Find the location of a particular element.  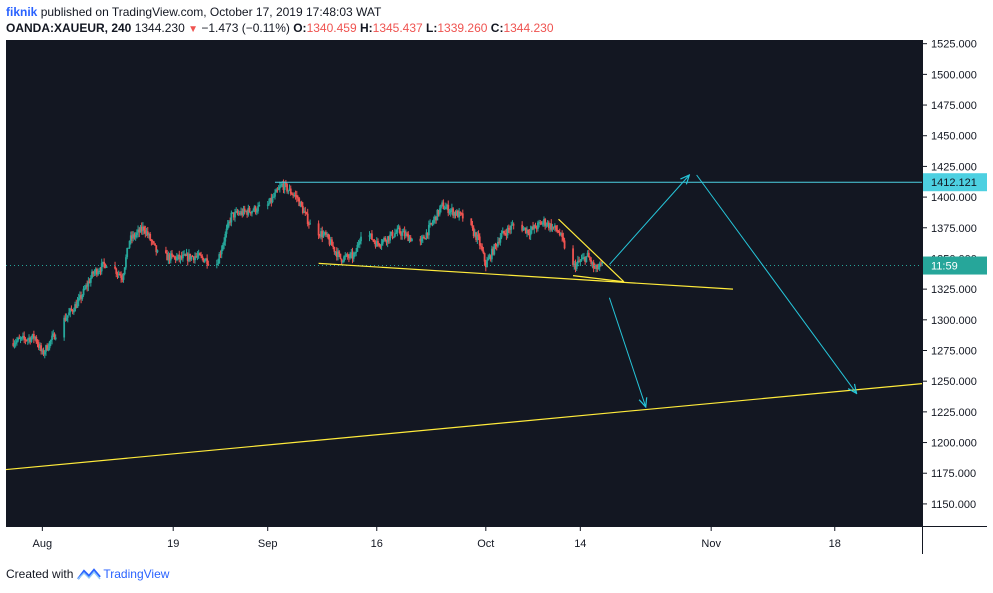

tradingview-logo-icon is located at coordinates (89, 574).